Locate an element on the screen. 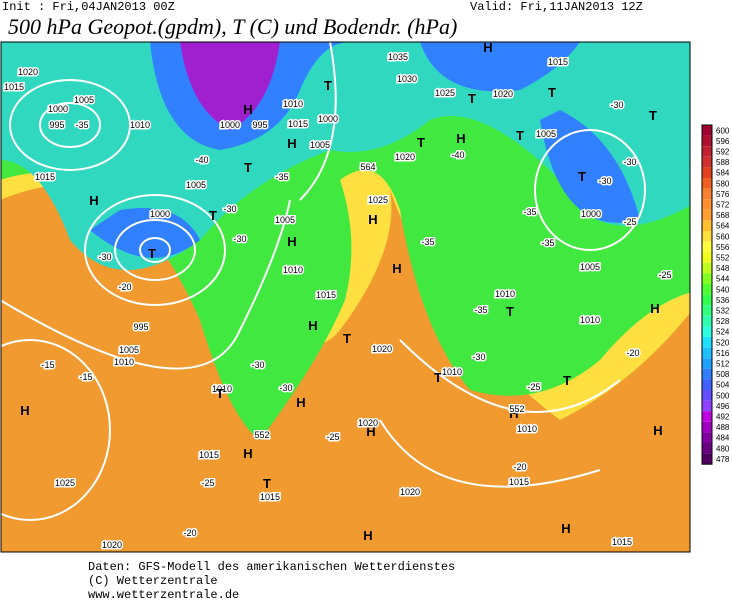 This screenshot has width=732, height=600. colorbar-label: 508 is located at coordinates (723, 374).